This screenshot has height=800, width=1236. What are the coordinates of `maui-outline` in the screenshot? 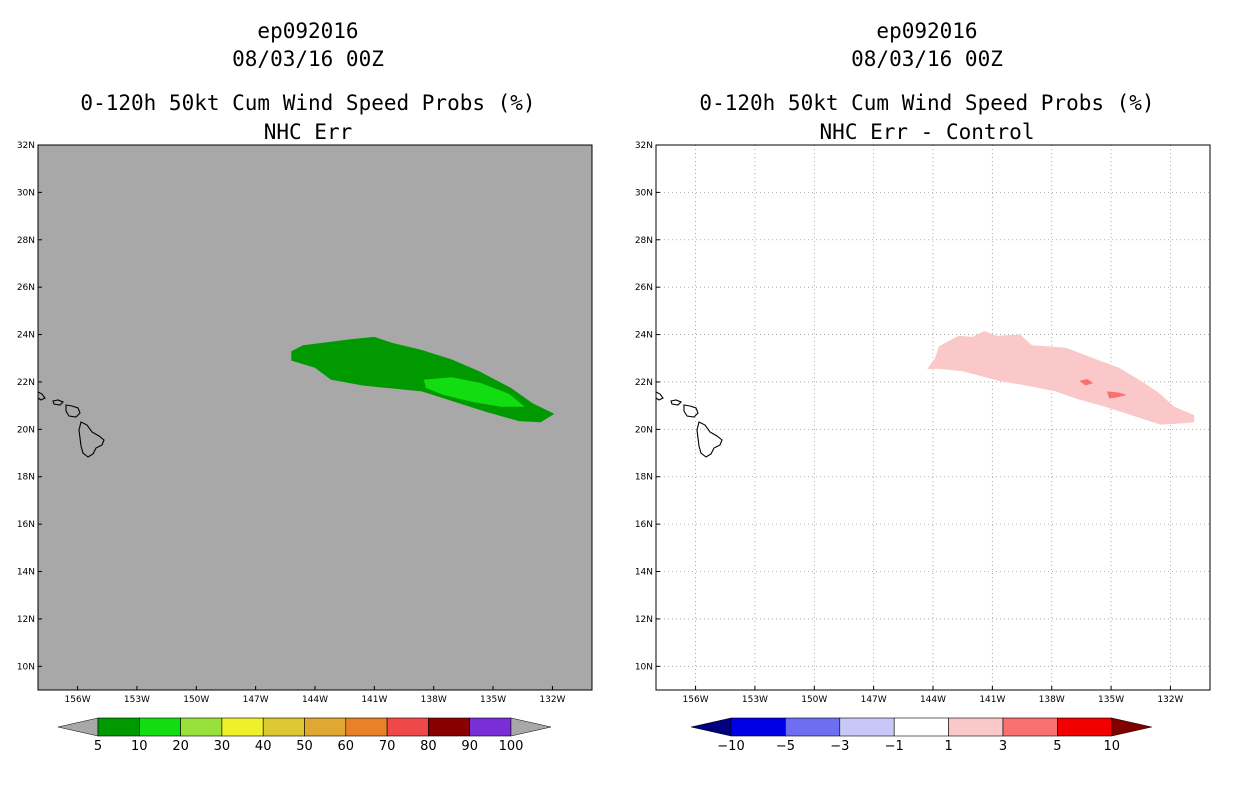 It's located at (691, 411).